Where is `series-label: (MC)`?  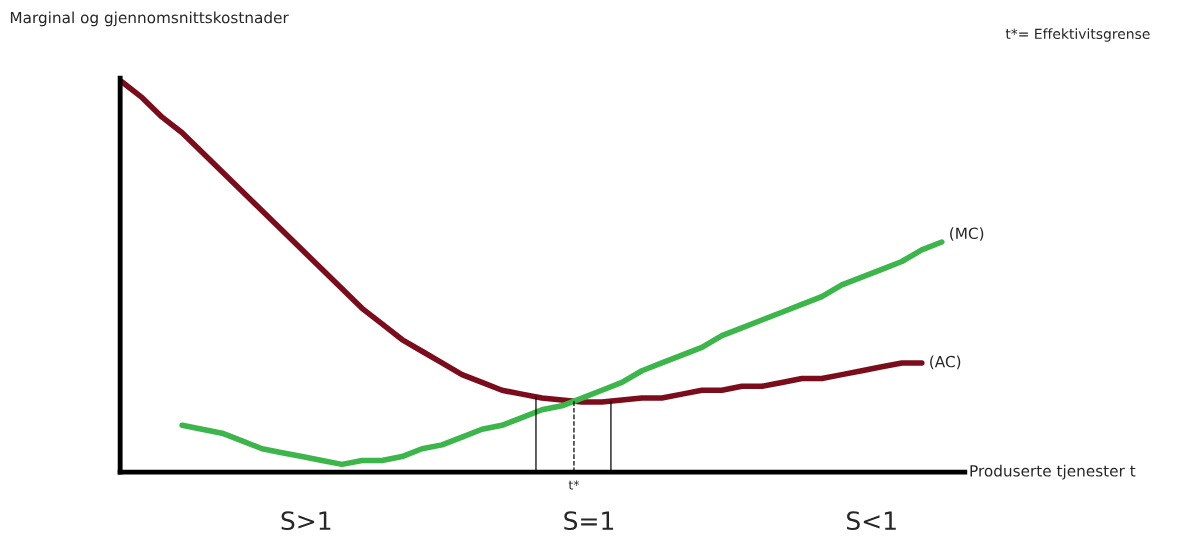
series-label: (MC) is located at coordinates (967, 234).